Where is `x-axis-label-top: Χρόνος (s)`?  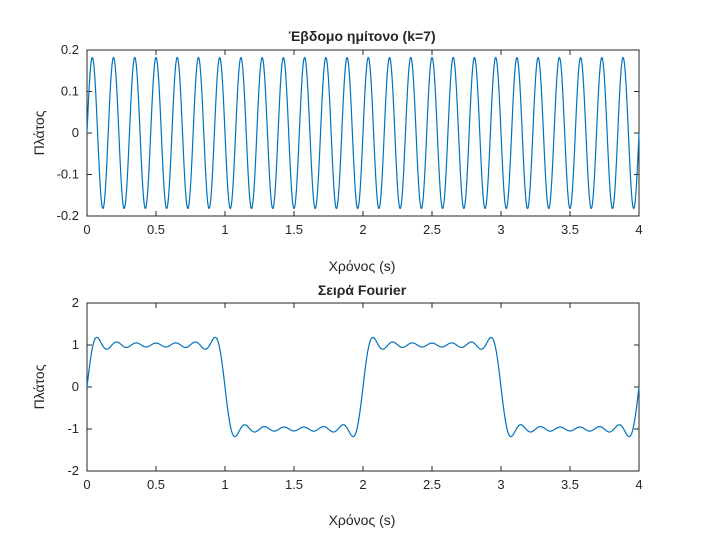 x-axis-label-top: Χρόνος (s) is located at coordinates (362, 266).